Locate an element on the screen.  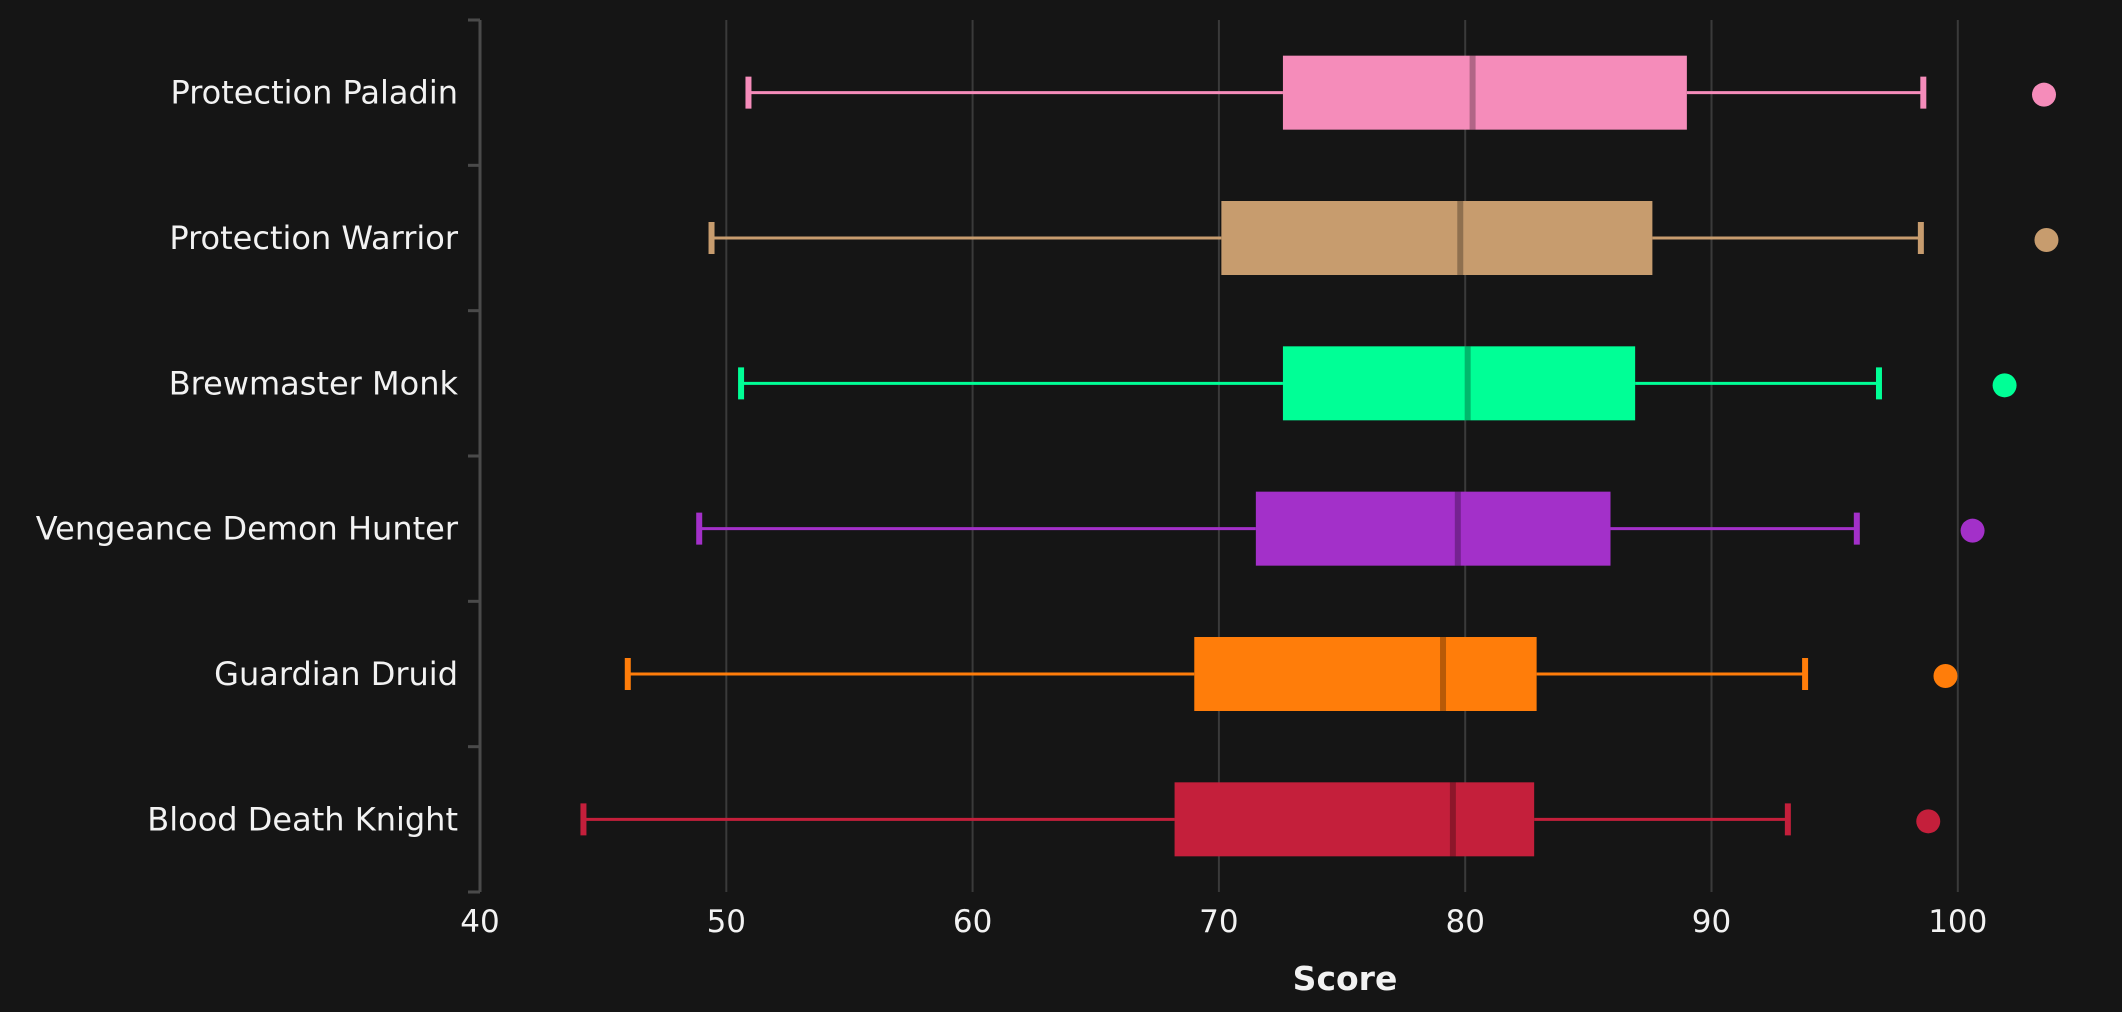
x-tick-label: 40 is located at coordinates (479, 922).